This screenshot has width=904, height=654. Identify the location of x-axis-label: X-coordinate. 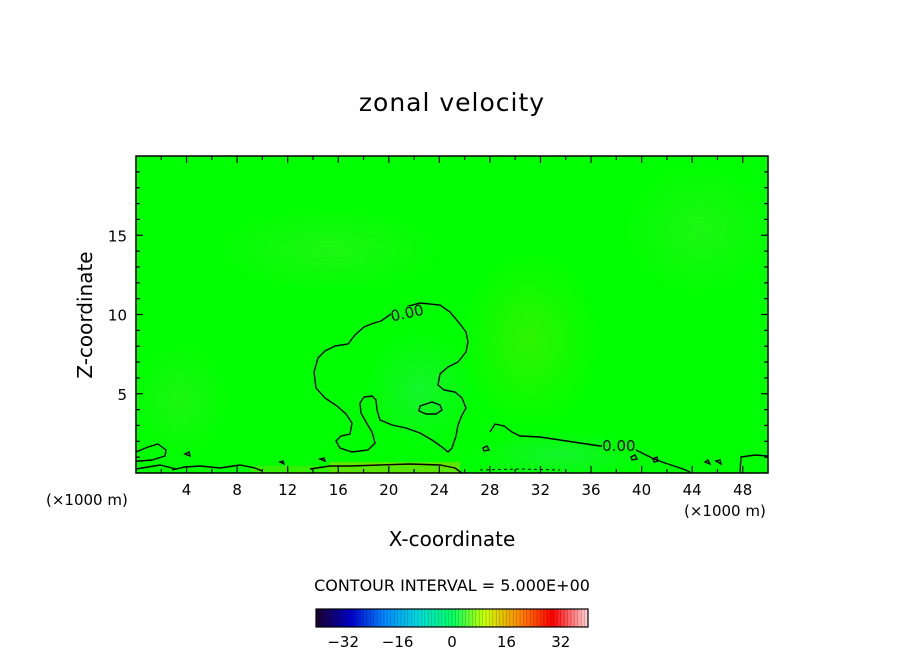
(452, 539).